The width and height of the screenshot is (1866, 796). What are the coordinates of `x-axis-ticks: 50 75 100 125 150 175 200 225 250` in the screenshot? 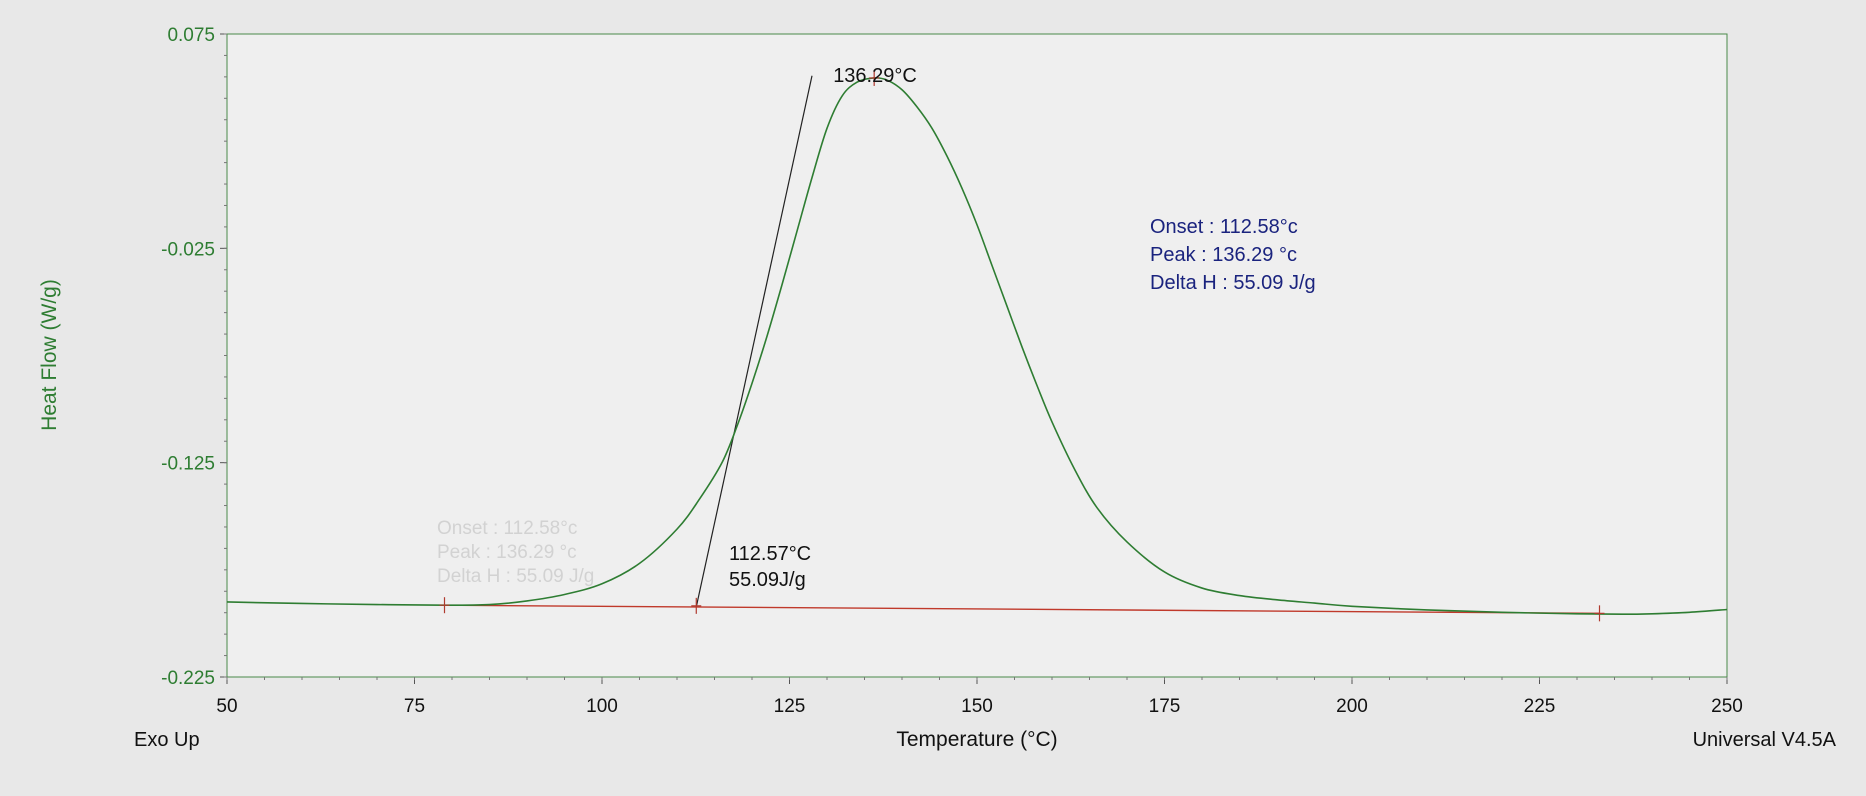 It's located at (979, 697).